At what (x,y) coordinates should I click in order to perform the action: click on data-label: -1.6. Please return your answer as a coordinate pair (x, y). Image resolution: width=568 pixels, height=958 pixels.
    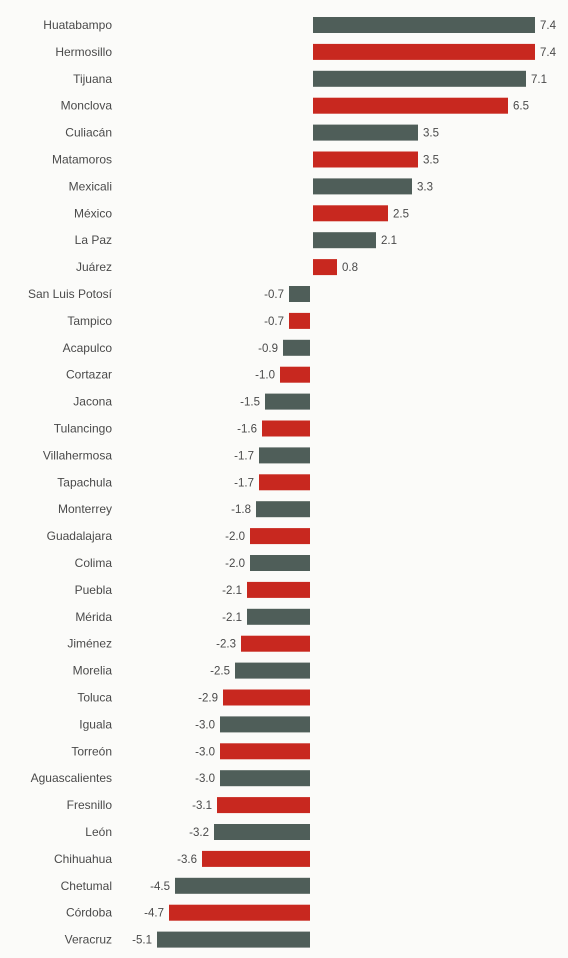
    Looking at the image, I should click on (247, 430).